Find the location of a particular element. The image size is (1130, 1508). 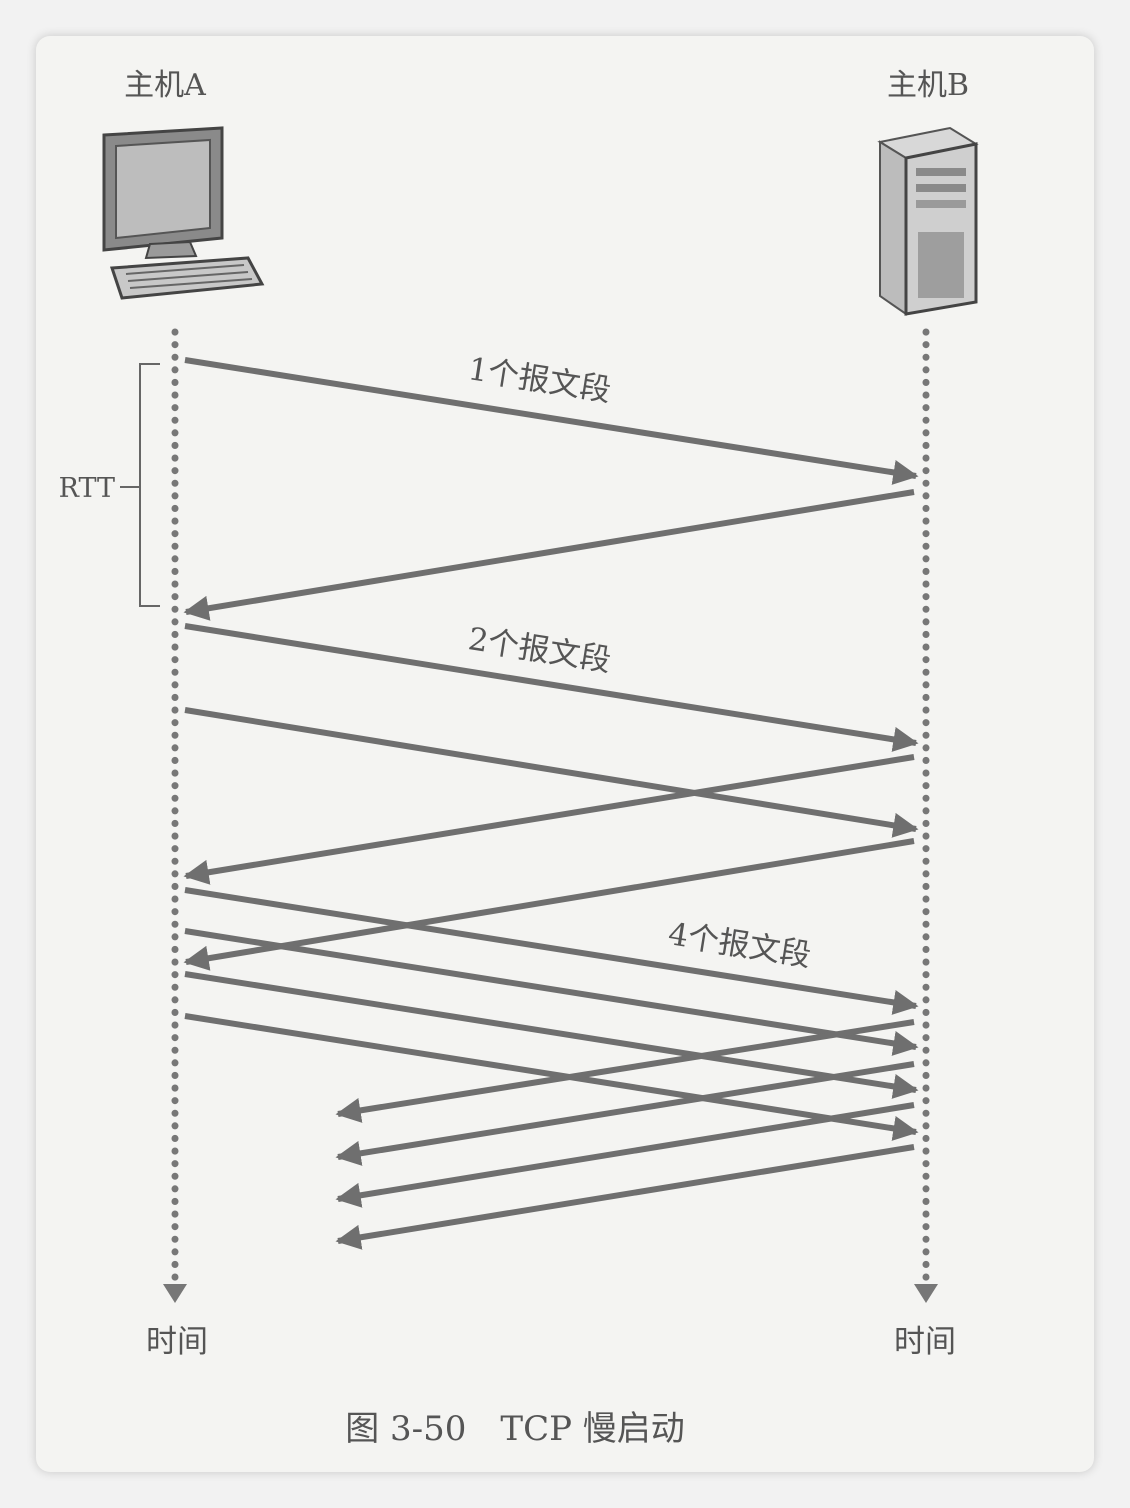

desktop-computer-icon is located at coordinates (183, 213).